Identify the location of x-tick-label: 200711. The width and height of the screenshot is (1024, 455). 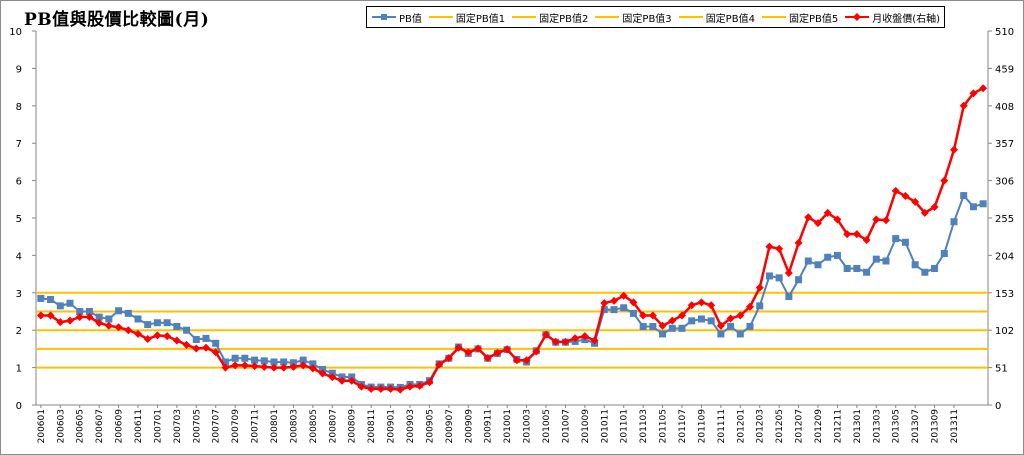
(256, 426).